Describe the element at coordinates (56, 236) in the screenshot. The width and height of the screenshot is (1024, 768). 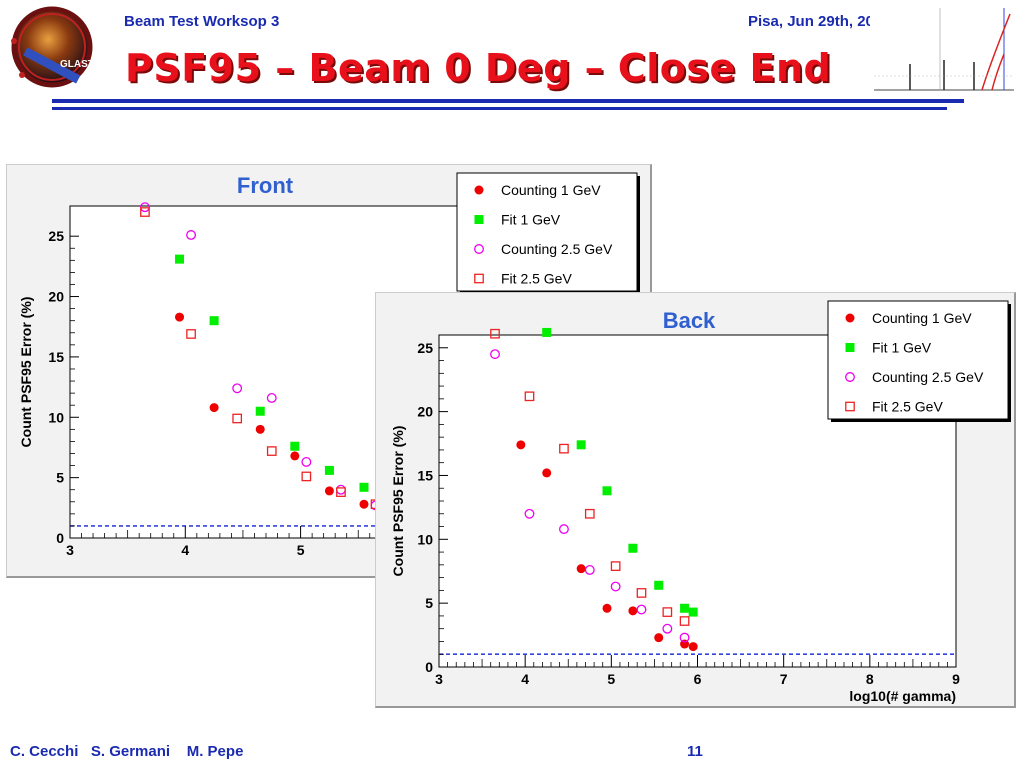
I see `y-tick-label: 25` at that location.